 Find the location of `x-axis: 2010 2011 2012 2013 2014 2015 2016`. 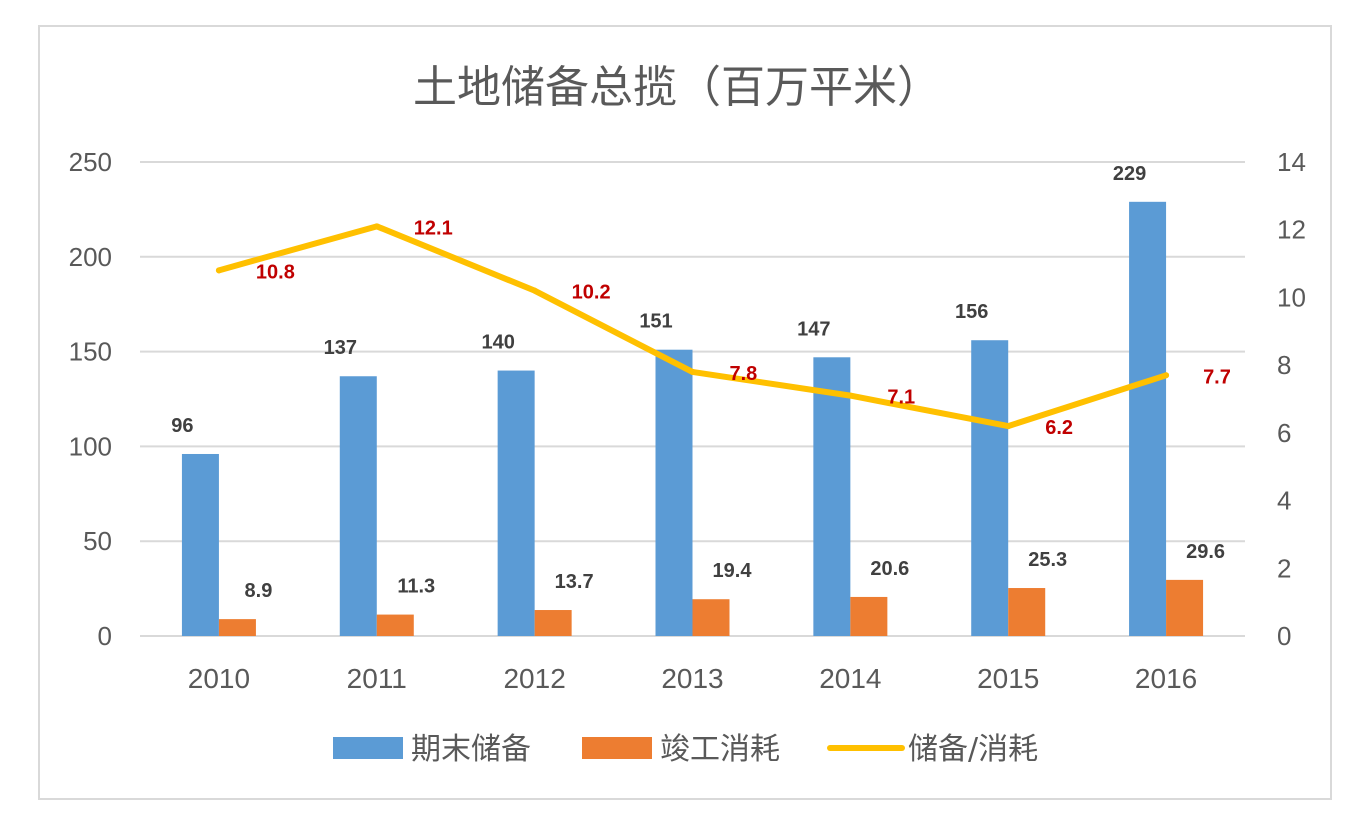

x-axis: 2010 2011 2012 2013 2014 2015 2016 is located at coordinates (692, 678).